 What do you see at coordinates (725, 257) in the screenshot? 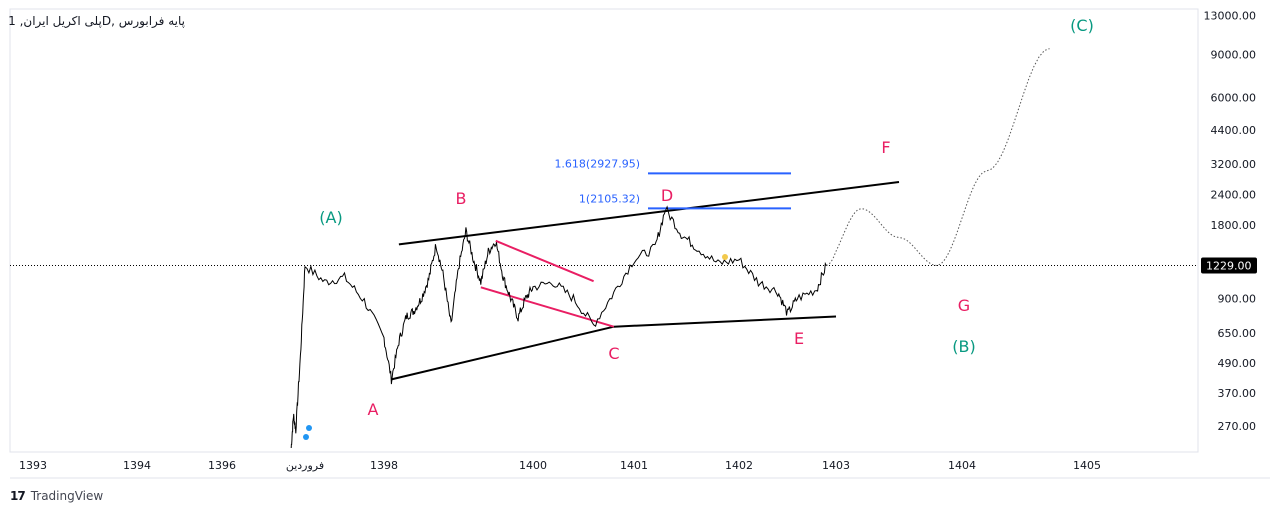
I see `event-marker` at bounding box center [725, 257].